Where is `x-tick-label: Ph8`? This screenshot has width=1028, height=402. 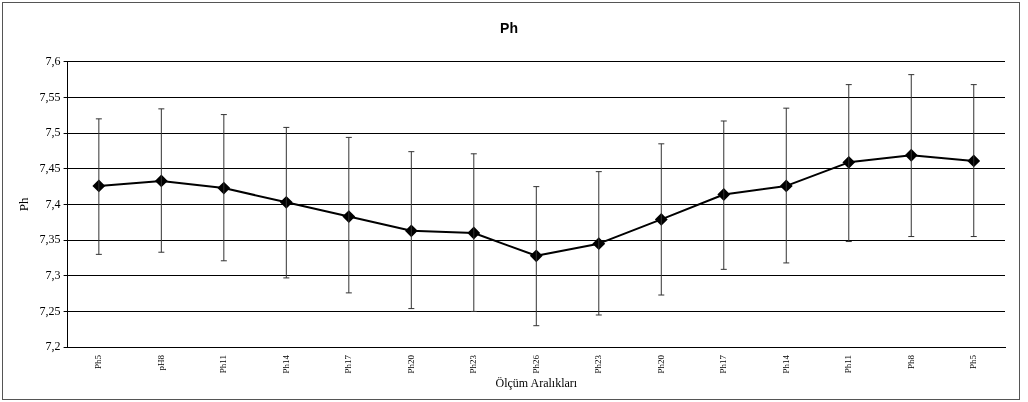
x-tick-label: Ph8 is located at coordinates (910, 362).